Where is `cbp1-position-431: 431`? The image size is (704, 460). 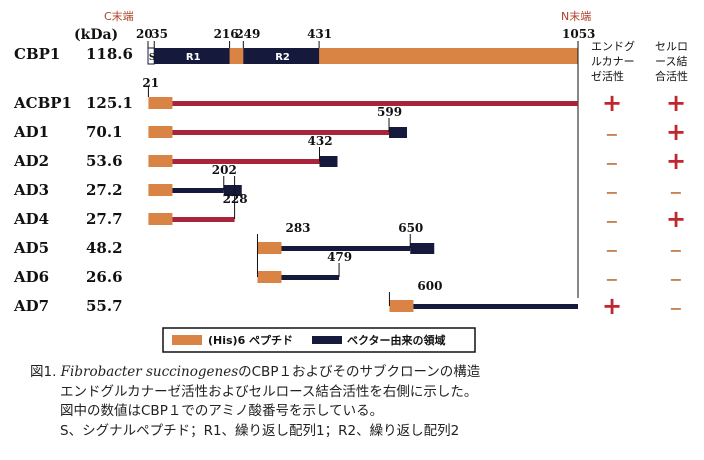
cbp1-position-431: 431 is located at coordinates (319, 34).